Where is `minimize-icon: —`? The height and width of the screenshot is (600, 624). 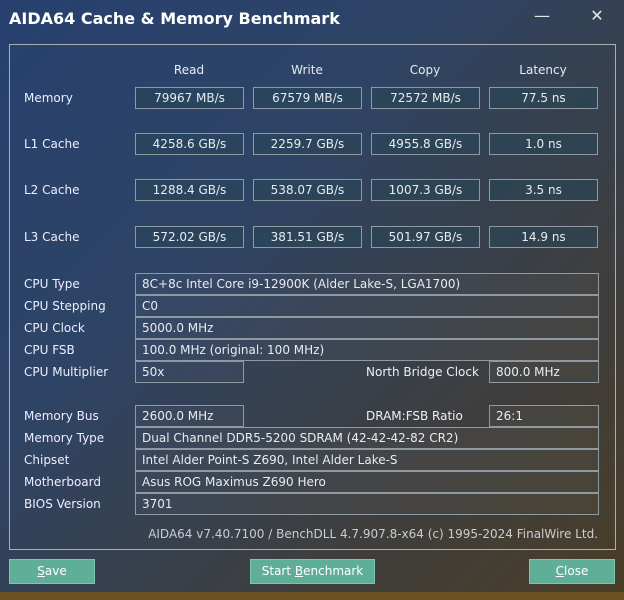 minimize-icon: — is located at coordinates (542, 15).